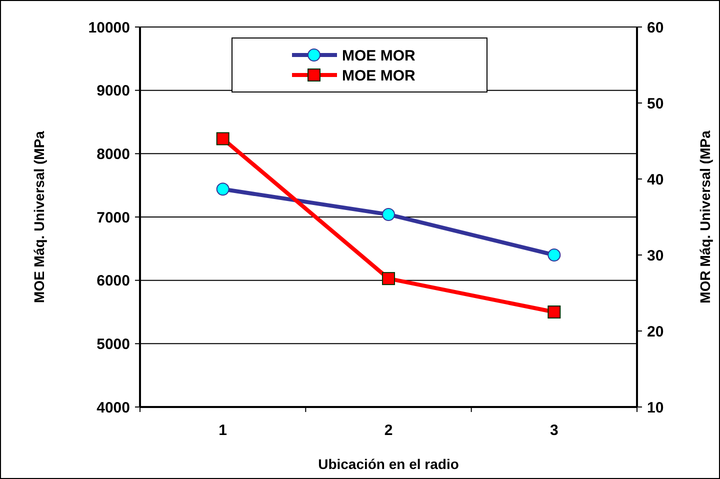 The height and width of the screenshot is (479, 720). Describe the element at coordinates (113, 407) in the screenshot. I see `y-tick-label: 4000` at that location.